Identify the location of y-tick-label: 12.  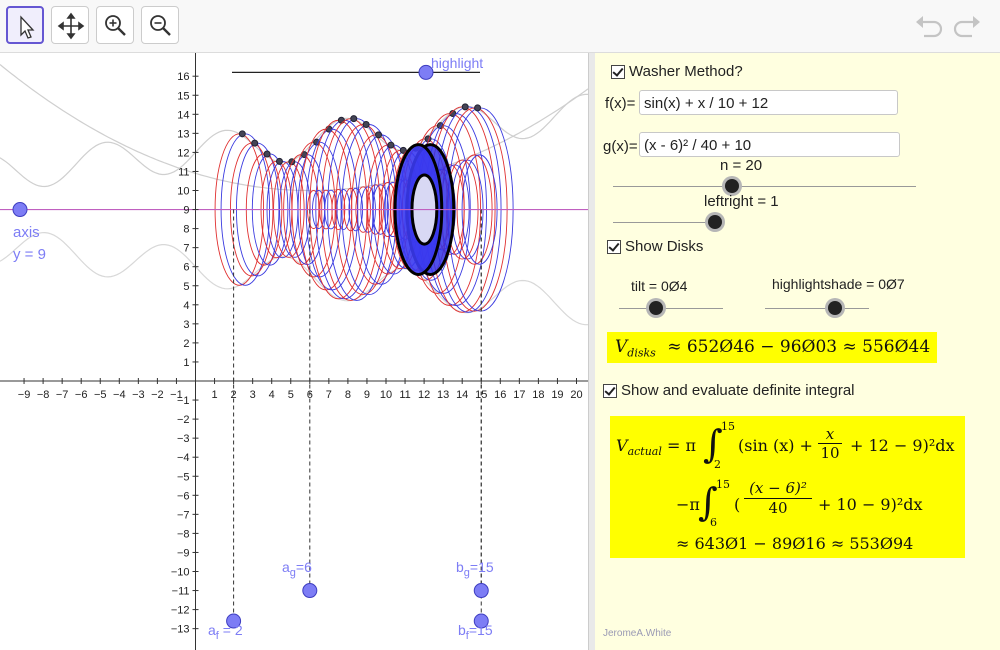
(183, 153).